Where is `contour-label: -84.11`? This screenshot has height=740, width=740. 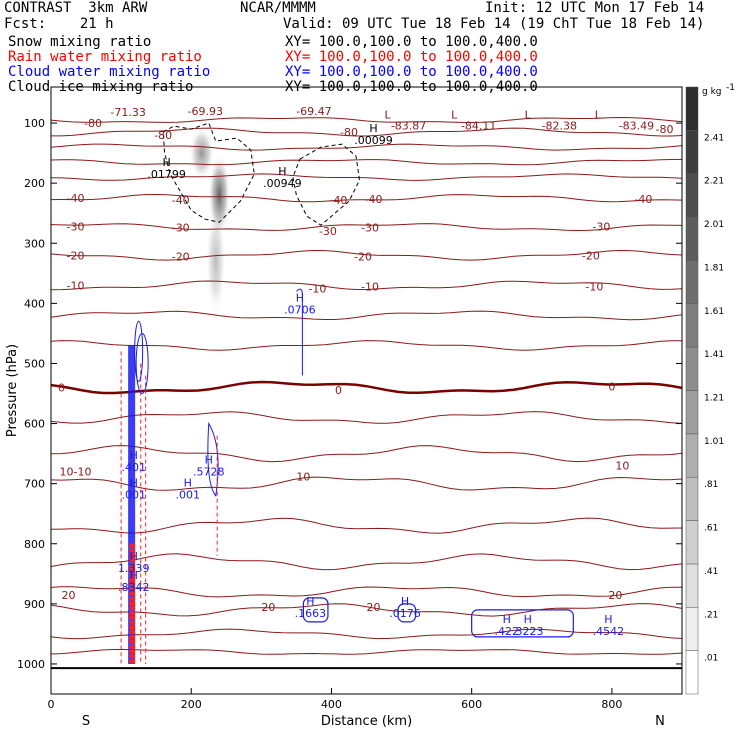
contour-label: -84.11 is located at coordinates (478, 125).